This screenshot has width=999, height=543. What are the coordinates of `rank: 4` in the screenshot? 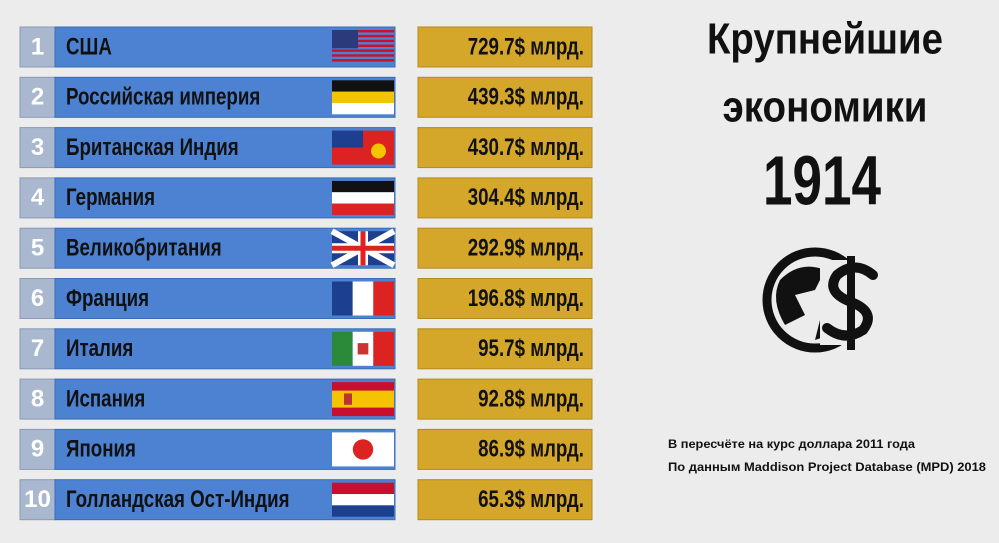 It's located at (38, 197).